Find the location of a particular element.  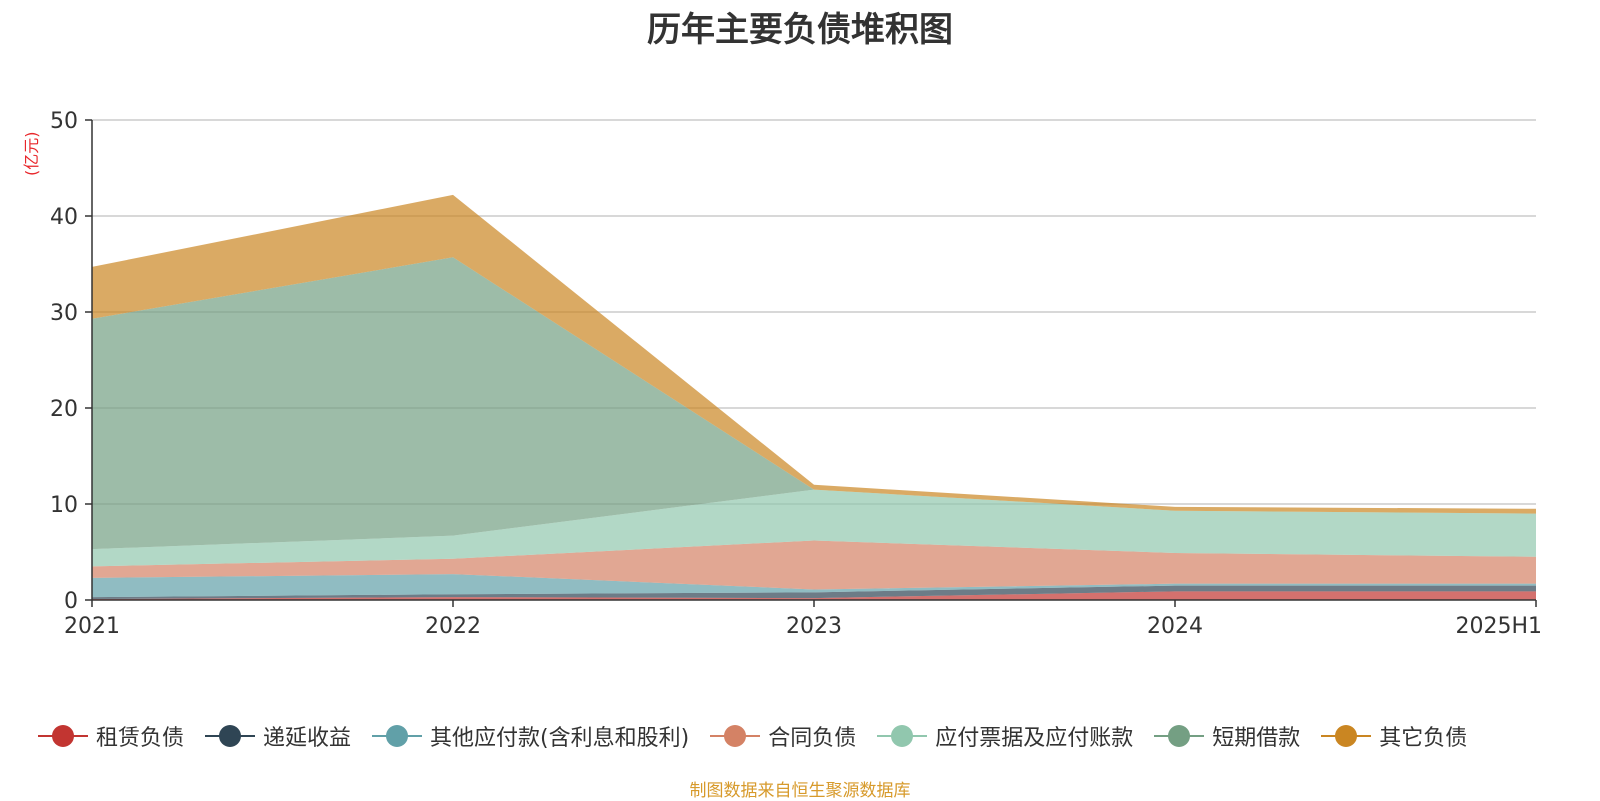

legend-label: 其它负债 is located at coordinates (1423, 738).